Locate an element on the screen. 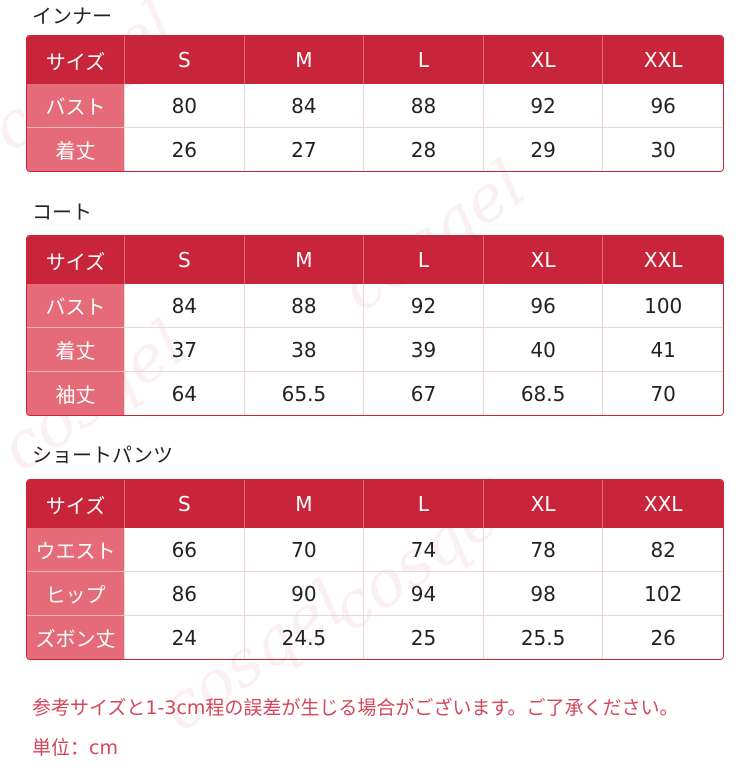 Image resolution: width=750 pixels, height=784 pixels. section-title-inner: インナー is located at coordinates (72, 16).